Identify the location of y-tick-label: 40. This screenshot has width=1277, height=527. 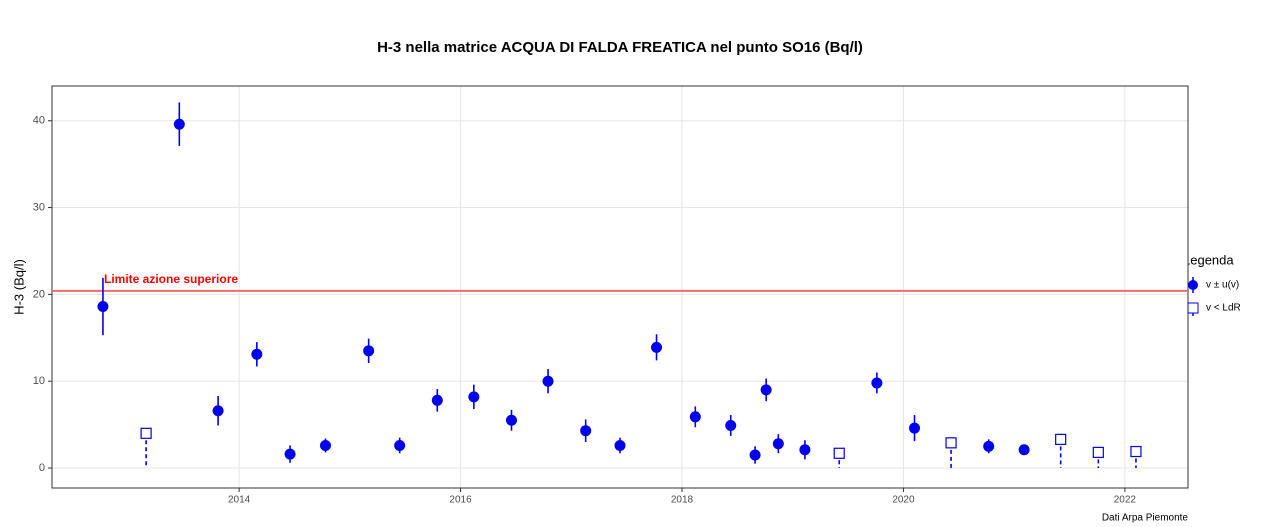
(39, 121).